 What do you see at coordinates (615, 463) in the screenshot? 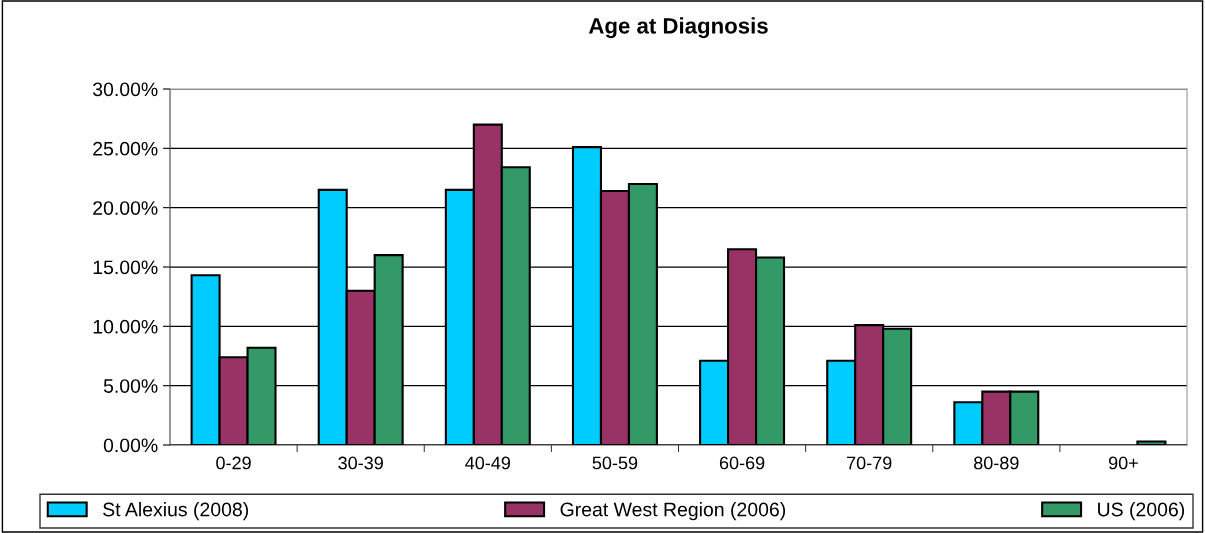
I see `x-tick-label: 50-59` at bounding box center [615, 463].